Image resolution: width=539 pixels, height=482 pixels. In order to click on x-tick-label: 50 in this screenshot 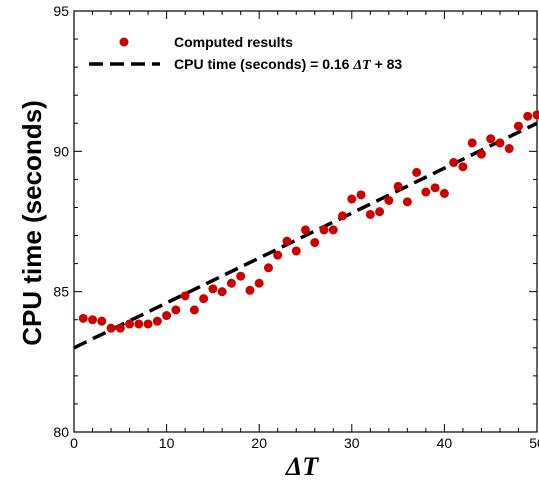, I will do `click(534, 443)`.